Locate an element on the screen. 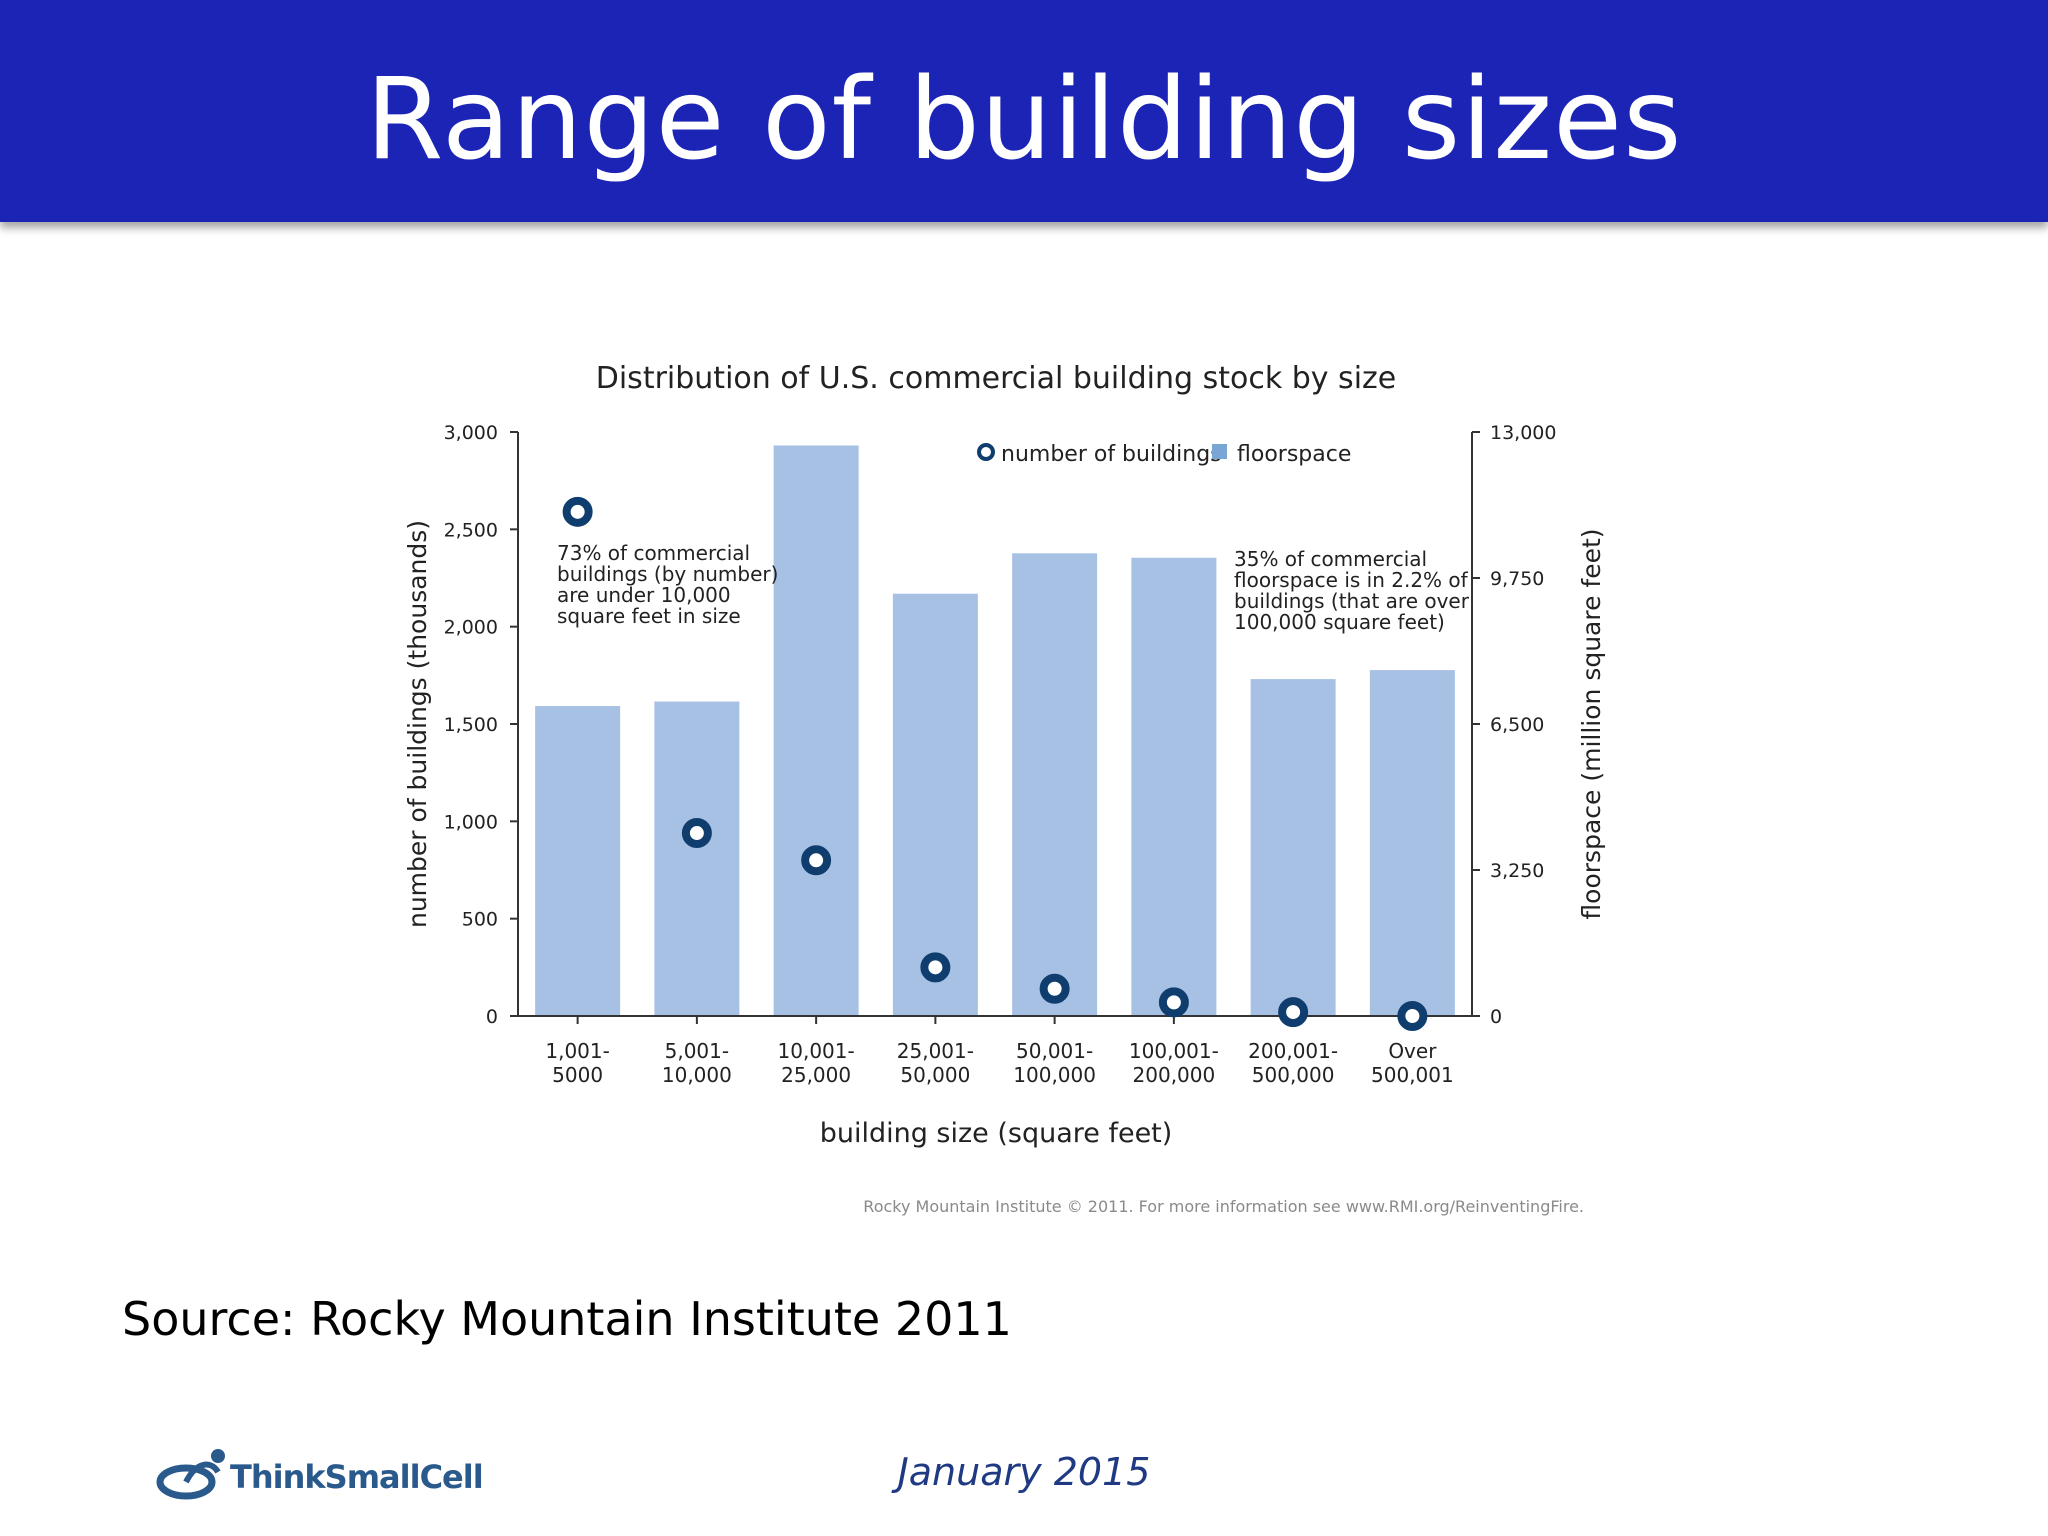 The image size is (2048, 1536). annotation-line: 35% of commercial is located at coordinates (1330, 559).